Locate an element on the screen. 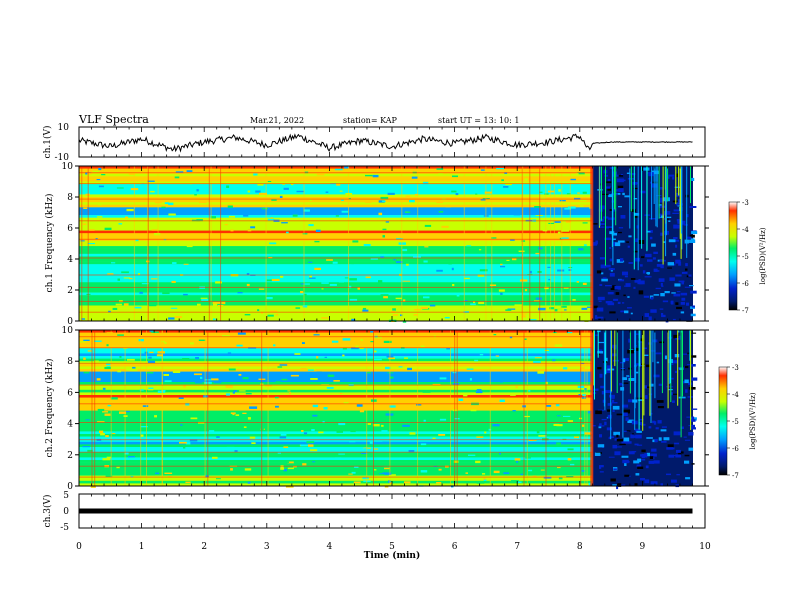 This screenshot has width=792, height=612. ytick-label: 2 is located at coordinates (70, 291).